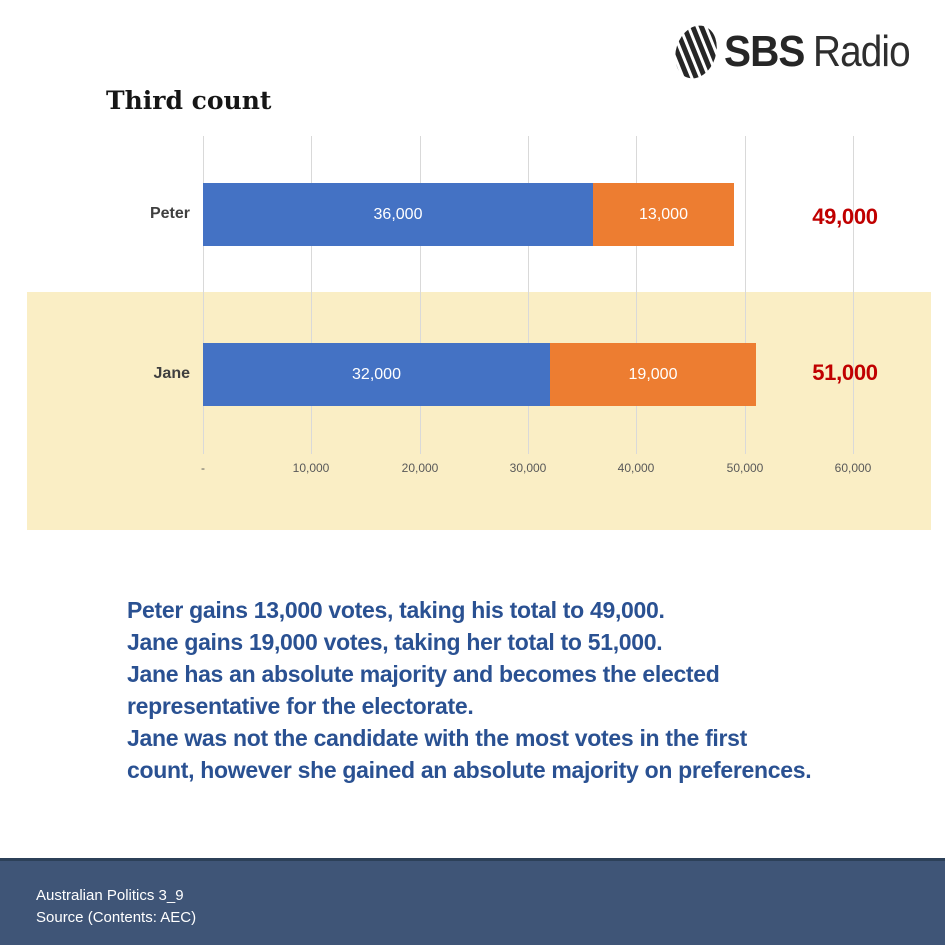  Describe the element at coordinates (311, 468) in the screenshot. I see `x-axis-tick-label: 10,000` at that location.